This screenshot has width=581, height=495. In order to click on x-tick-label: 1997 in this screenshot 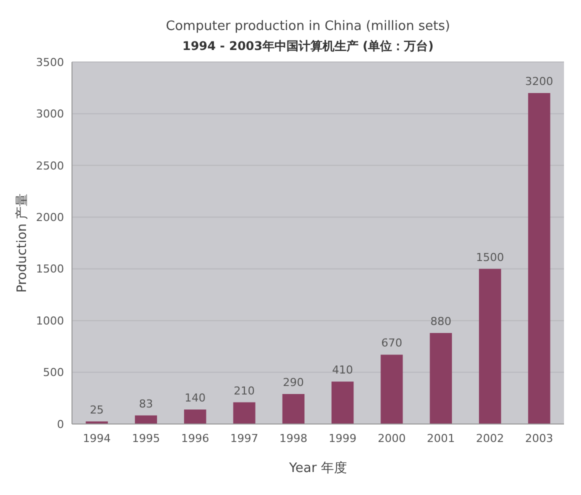, I will do `click(244, 438)`.